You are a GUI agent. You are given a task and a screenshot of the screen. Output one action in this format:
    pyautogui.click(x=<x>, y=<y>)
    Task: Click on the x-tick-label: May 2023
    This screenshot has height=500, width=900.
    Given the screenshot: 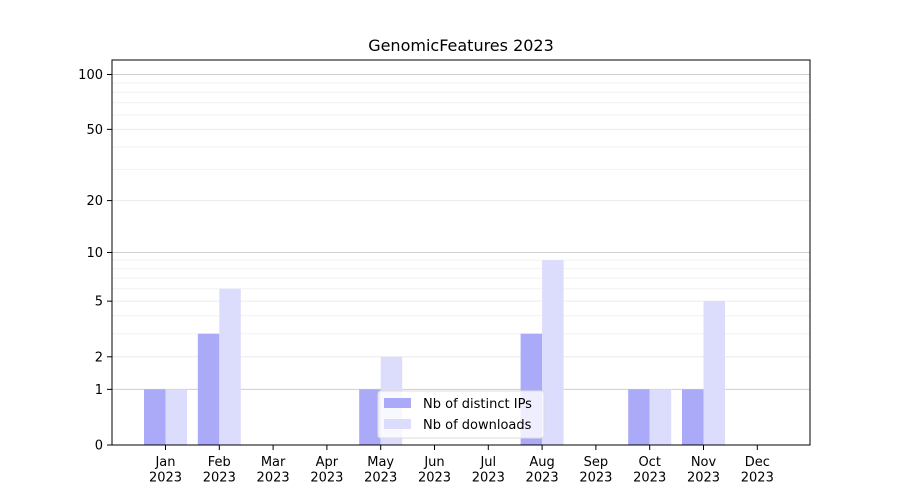 What is the action you would take?
    pyautogui.click(x=380, y=470)
    